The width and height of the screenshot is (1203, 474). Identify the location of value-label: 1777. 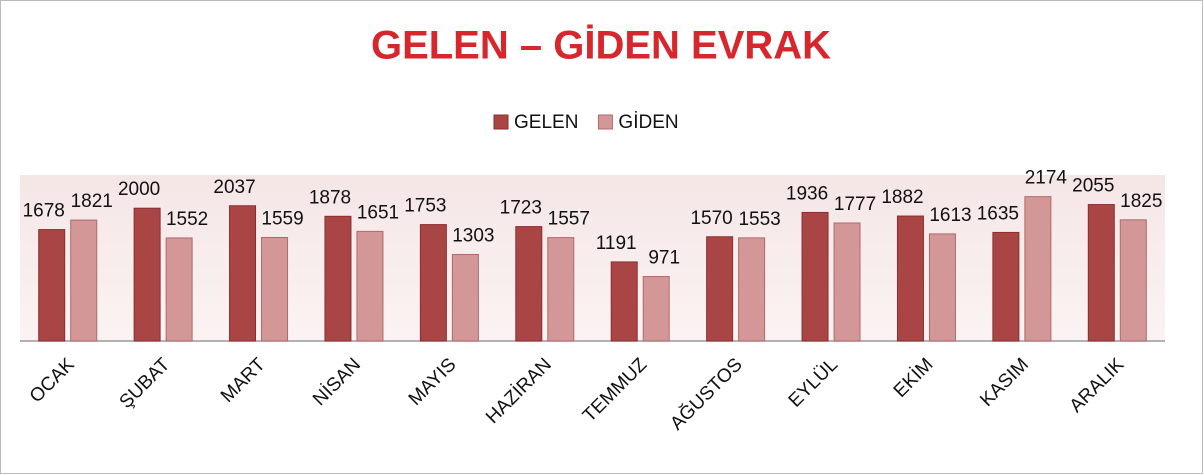
(855, 204).